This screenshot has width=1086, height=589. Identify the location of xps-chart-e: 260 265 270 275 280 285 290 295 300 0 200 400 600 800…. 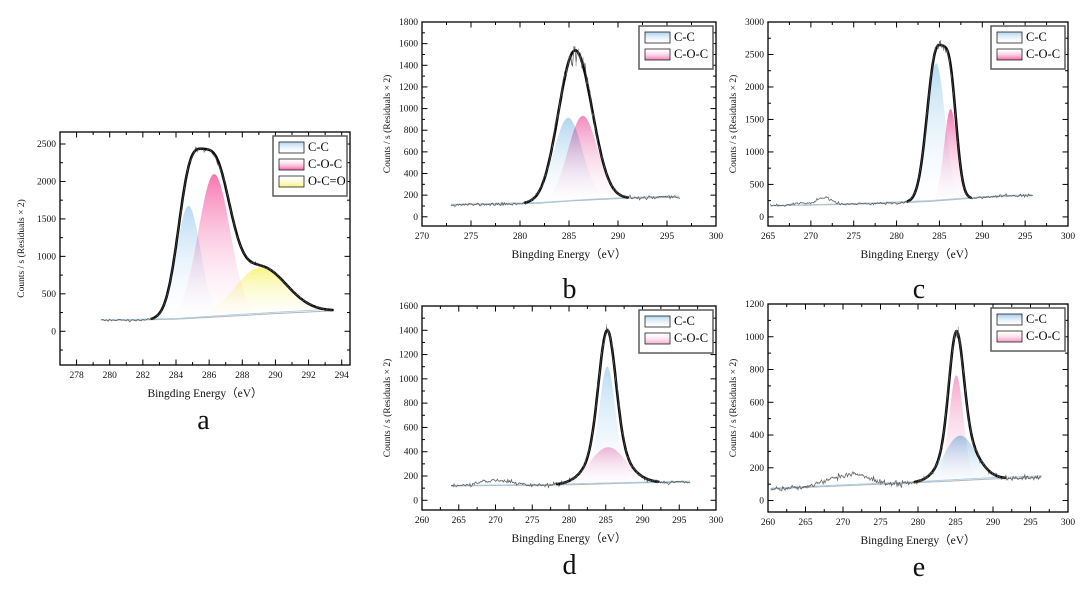
(902, 423).